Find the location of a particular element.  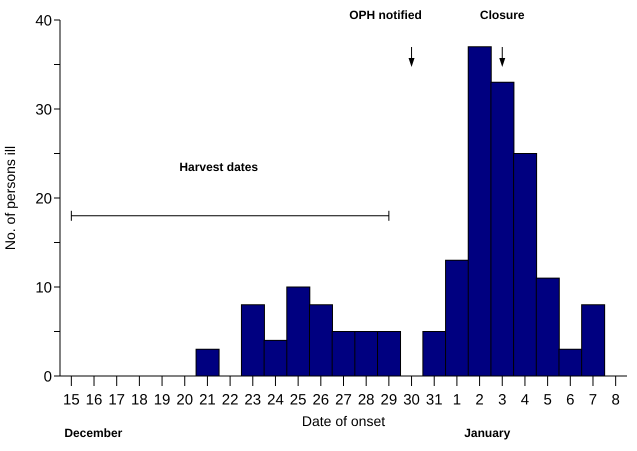

text: January is located at coordinates (487, 433).